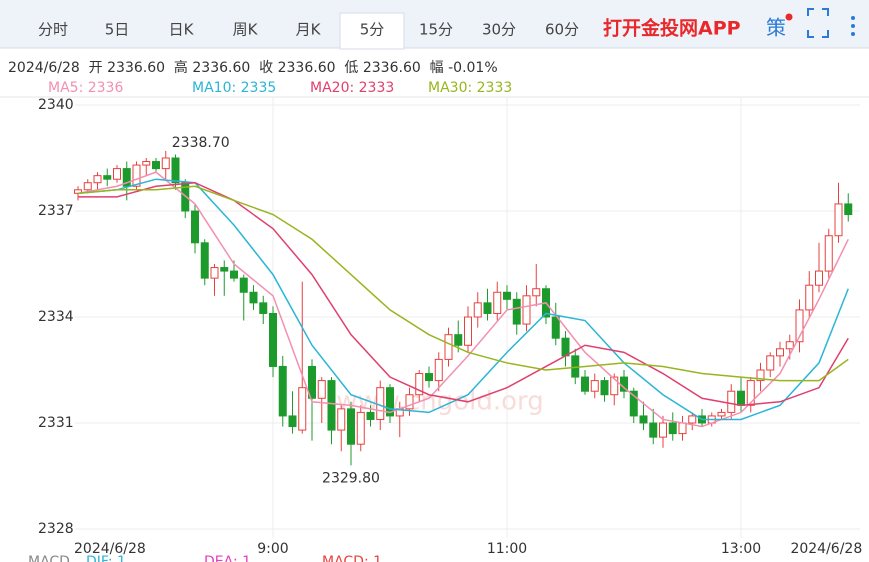 The width and height of the screenshot is (869, 562). I want to click on active-tab, so click(372, 31).